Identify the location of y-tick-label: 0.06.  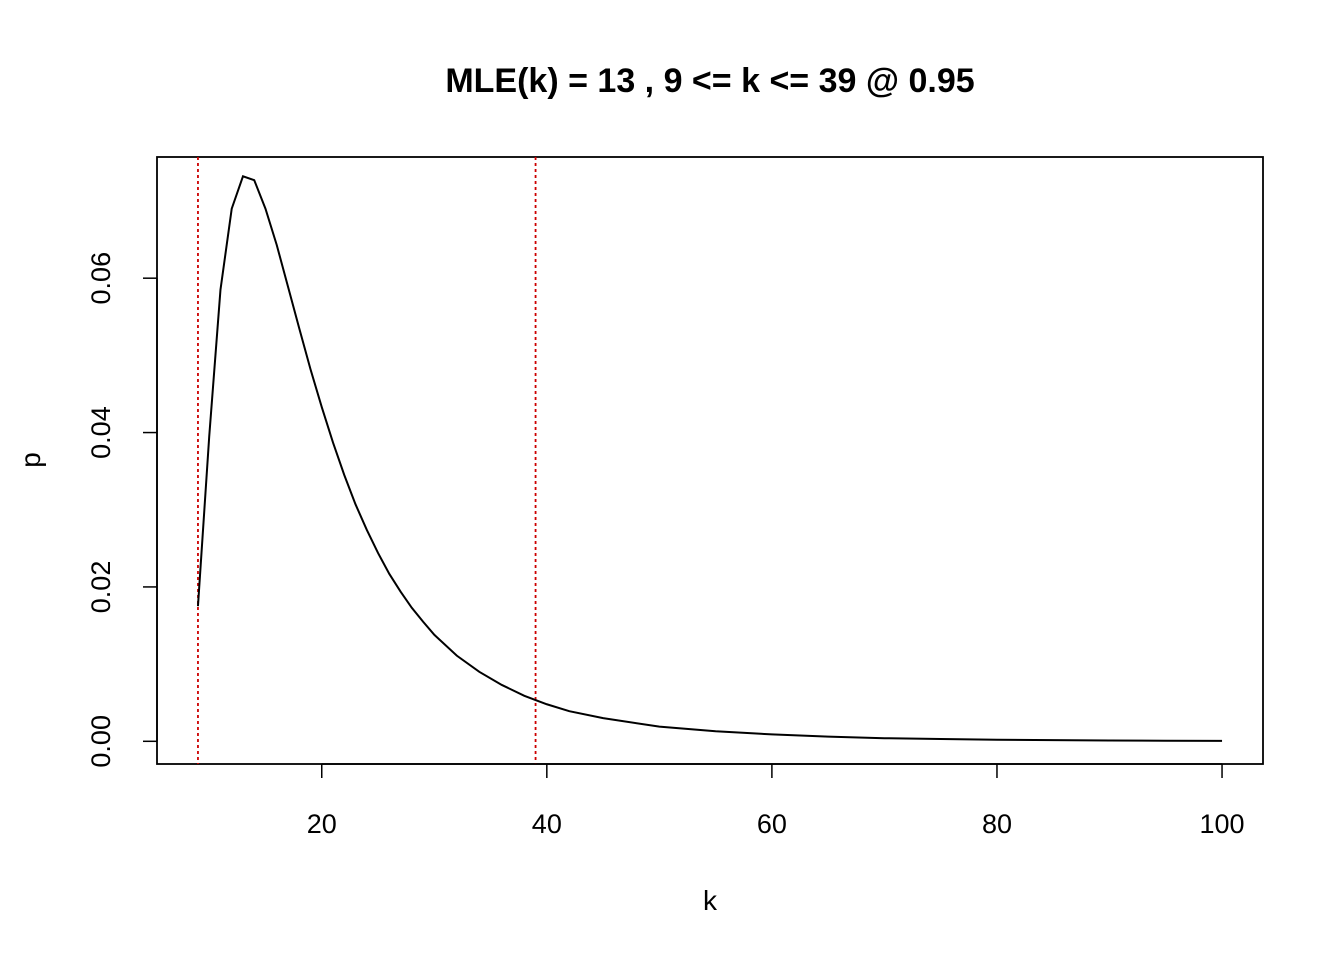
(101, 278).